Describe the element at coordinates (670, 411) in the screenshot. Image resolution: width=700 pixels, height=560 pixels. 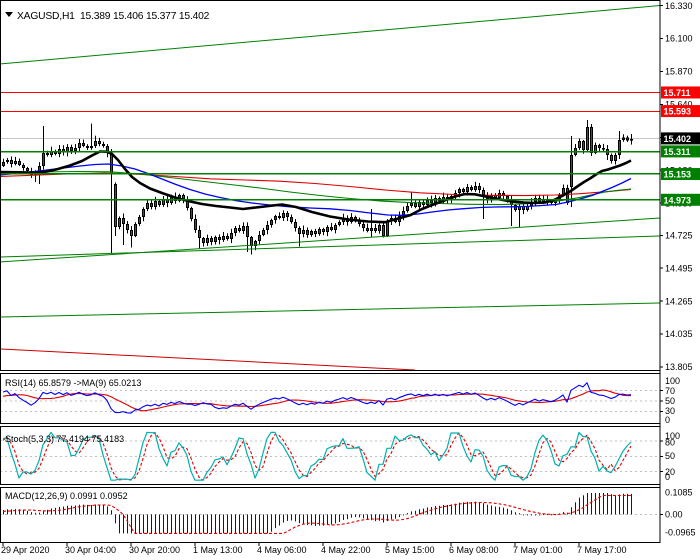
I see `svg-text: 30` at that location.